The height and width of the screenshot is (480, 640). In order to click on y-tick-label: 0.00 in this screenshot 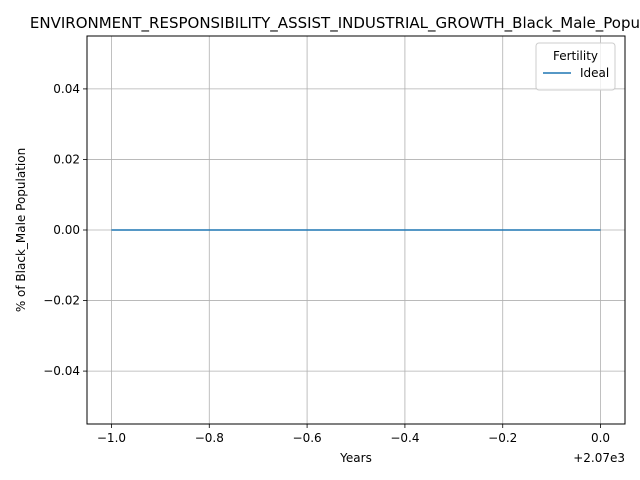, I will do `click(66, 230)`.